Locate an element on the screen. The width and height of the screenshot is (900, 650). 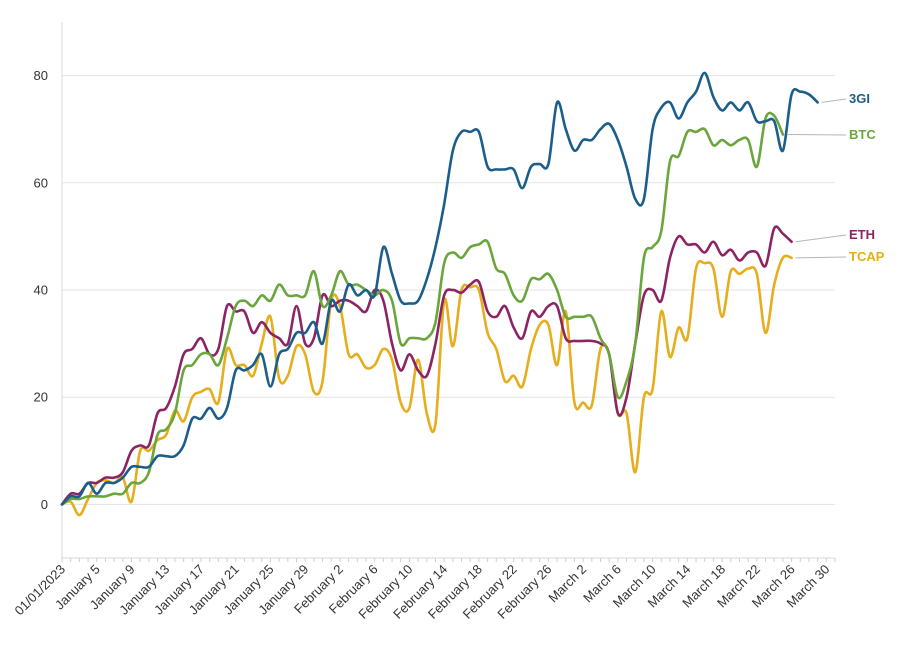
y-tick-label: 80 is located at coordinates (41, 75).